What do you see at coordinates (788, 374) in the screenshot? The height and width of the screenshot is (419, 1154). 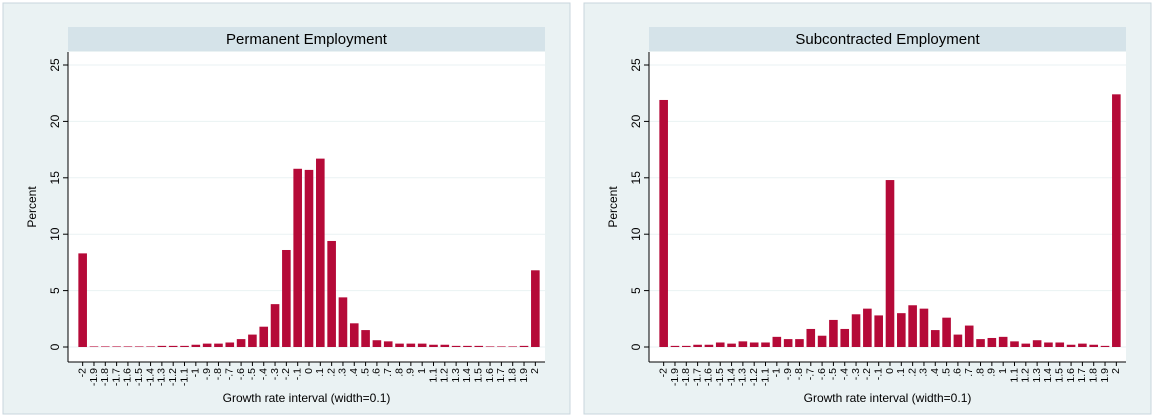 I see `x-tick-label: -.9` at bounding box center [788, 374].